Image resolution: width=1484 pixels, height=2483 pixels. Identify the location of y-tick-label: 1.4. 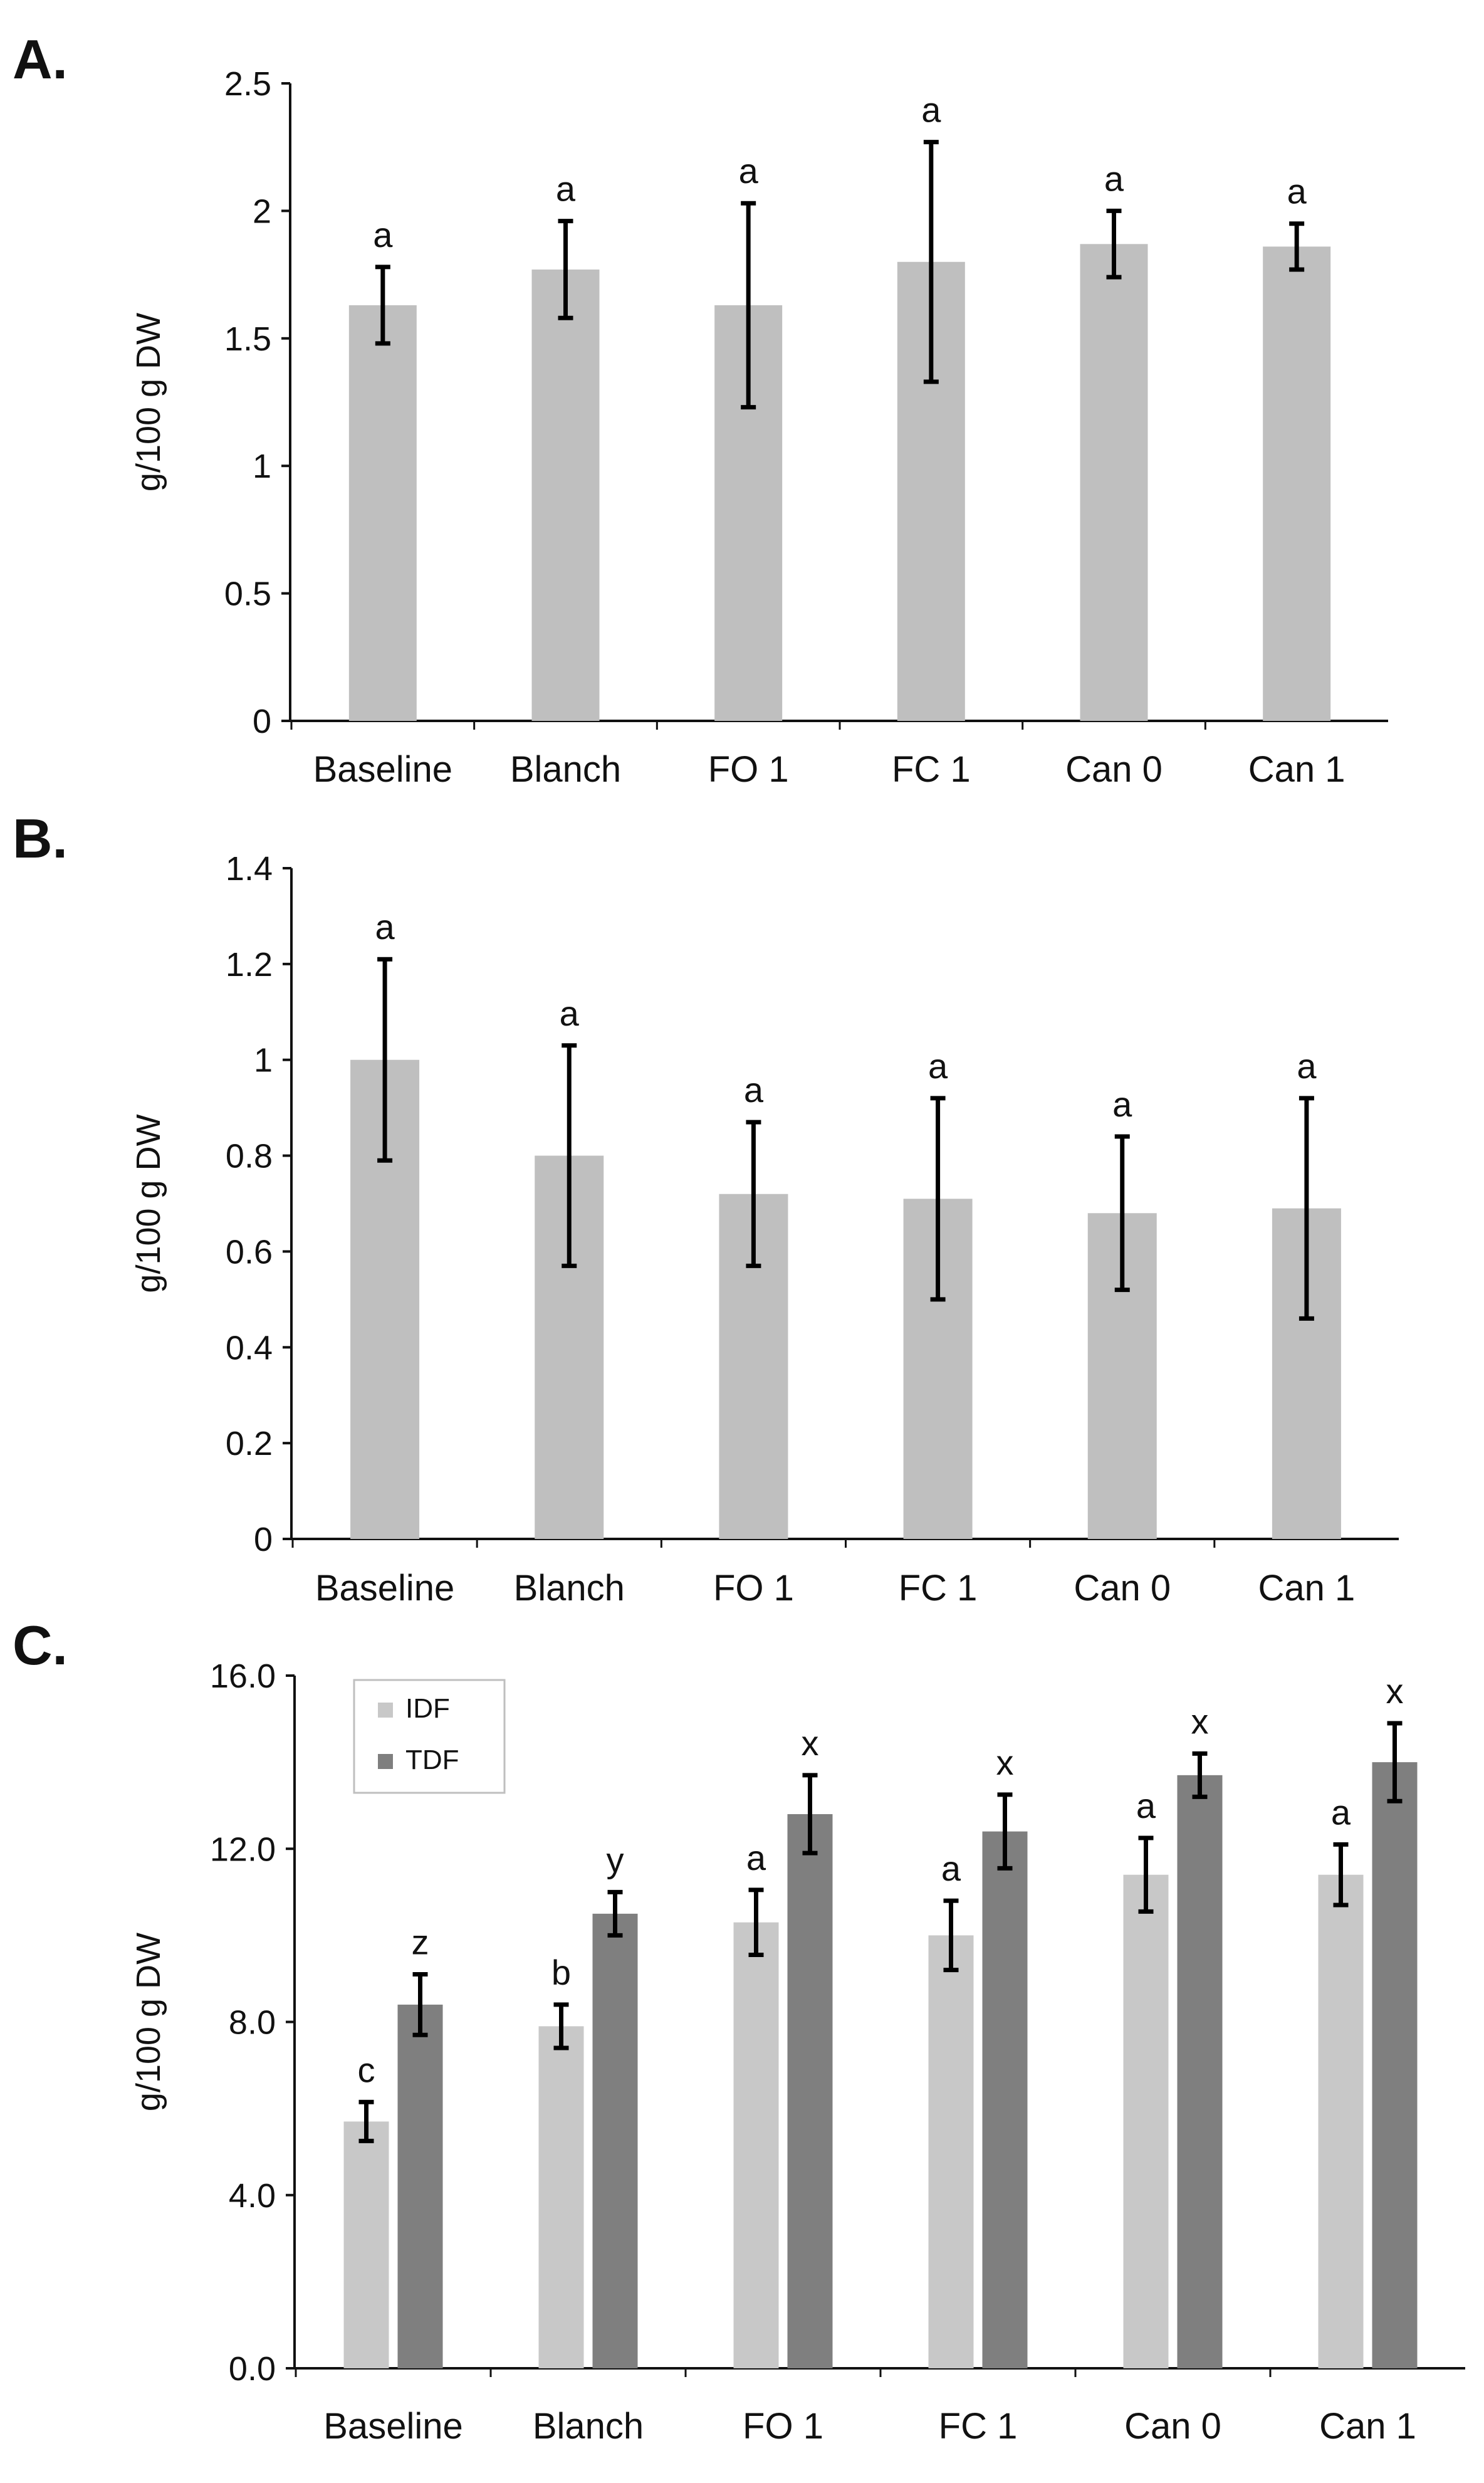
(249, 869).